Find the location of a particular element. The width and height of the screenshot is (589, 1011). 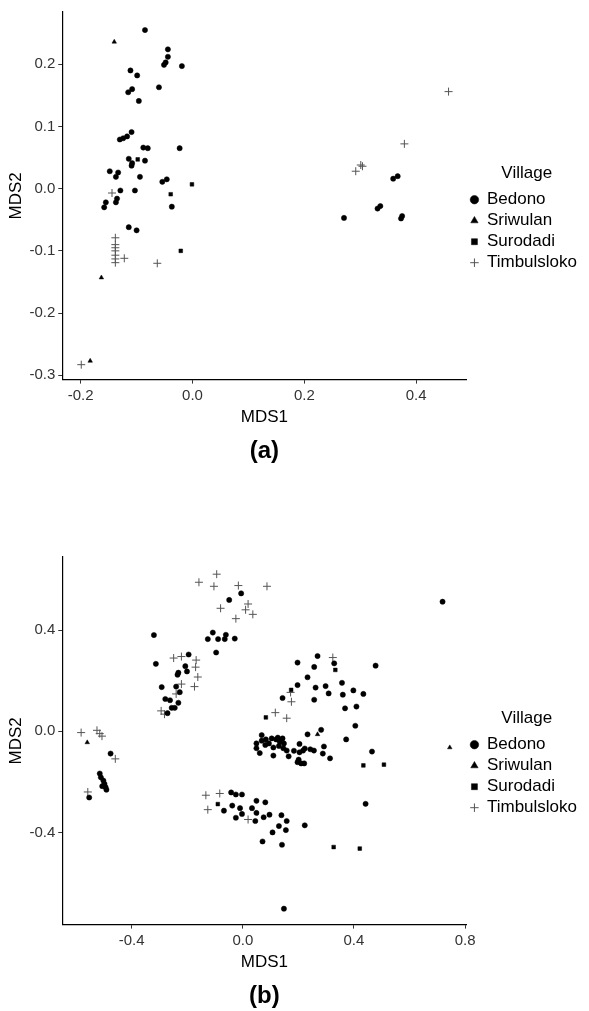

y-tick-label: 0.1 is located at coordinates (45, 125).